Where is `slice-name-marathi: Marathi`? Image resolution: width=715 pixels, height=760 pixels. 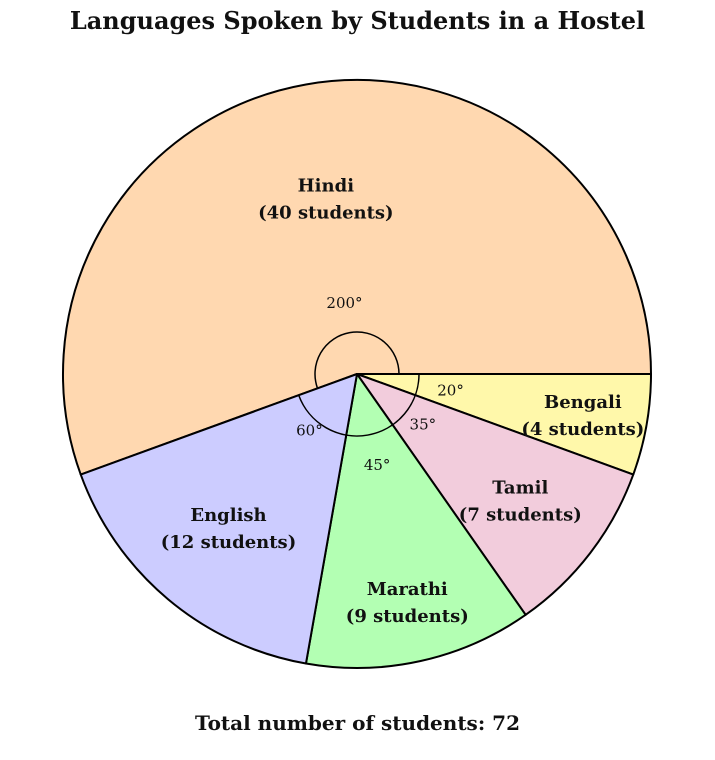 slice-name-marathi: Marathi is located at coordinates (407, 589).